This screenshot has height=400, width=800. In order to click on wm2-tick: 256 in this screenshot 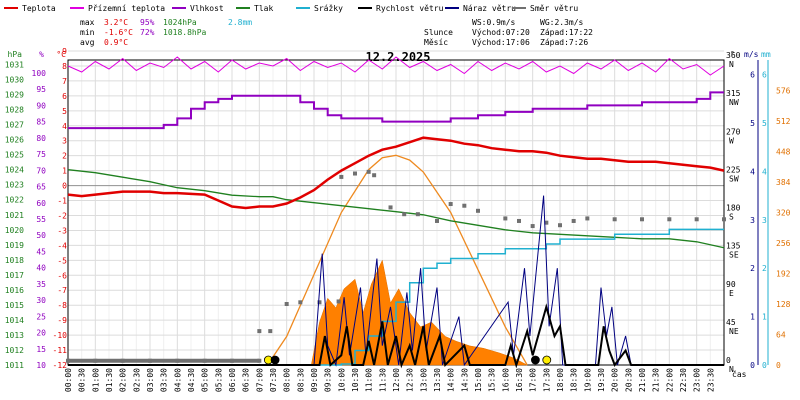, I will do `click(783, 243)`.